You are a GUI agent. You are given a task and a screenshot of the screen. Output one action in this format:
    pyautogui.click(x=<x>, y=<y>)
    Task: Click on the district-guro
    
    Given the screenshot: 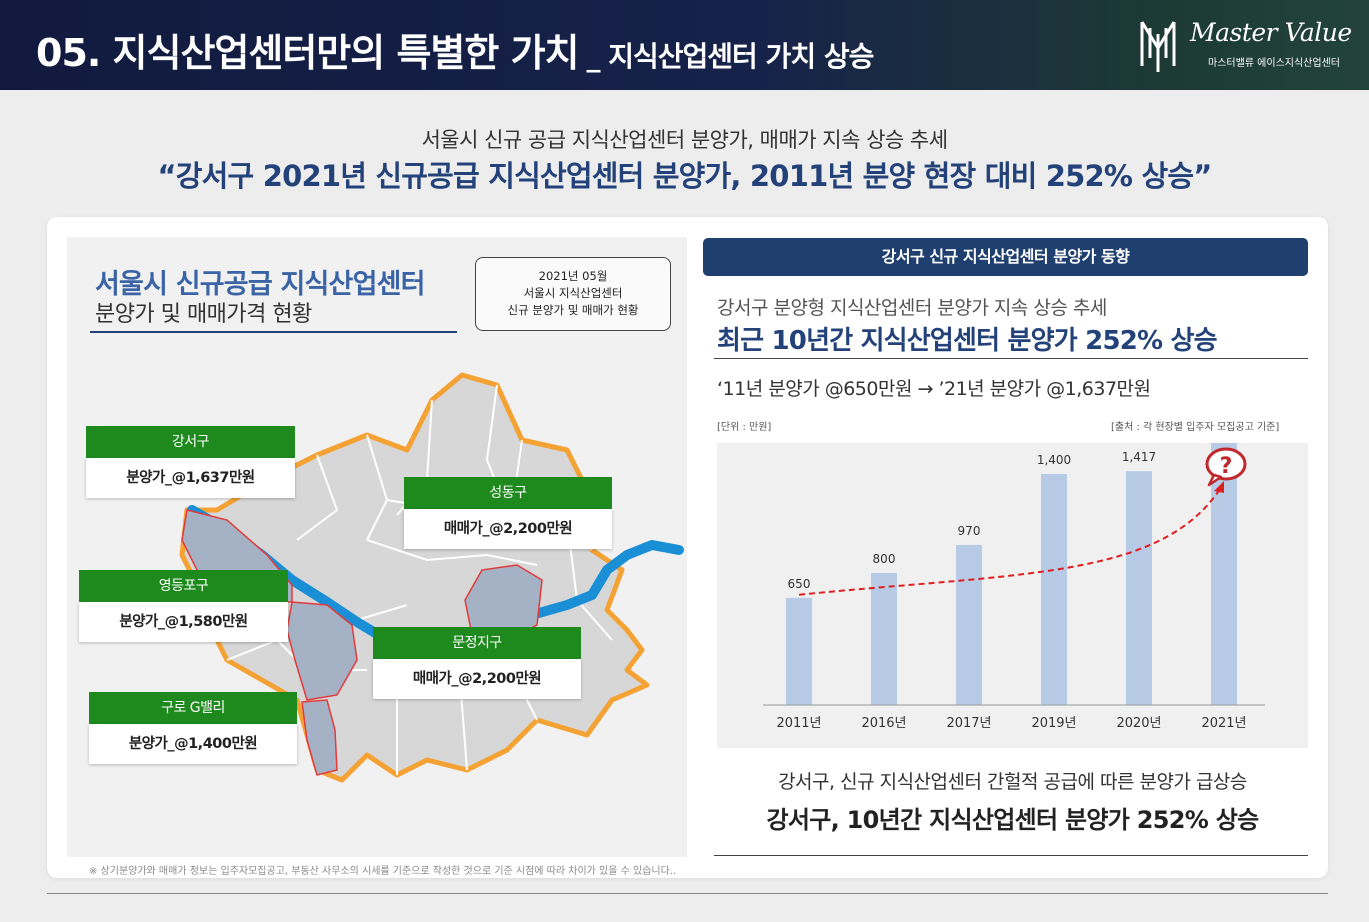 What is the action you would take?
    pyautogui.click(x=319, y=737)
    